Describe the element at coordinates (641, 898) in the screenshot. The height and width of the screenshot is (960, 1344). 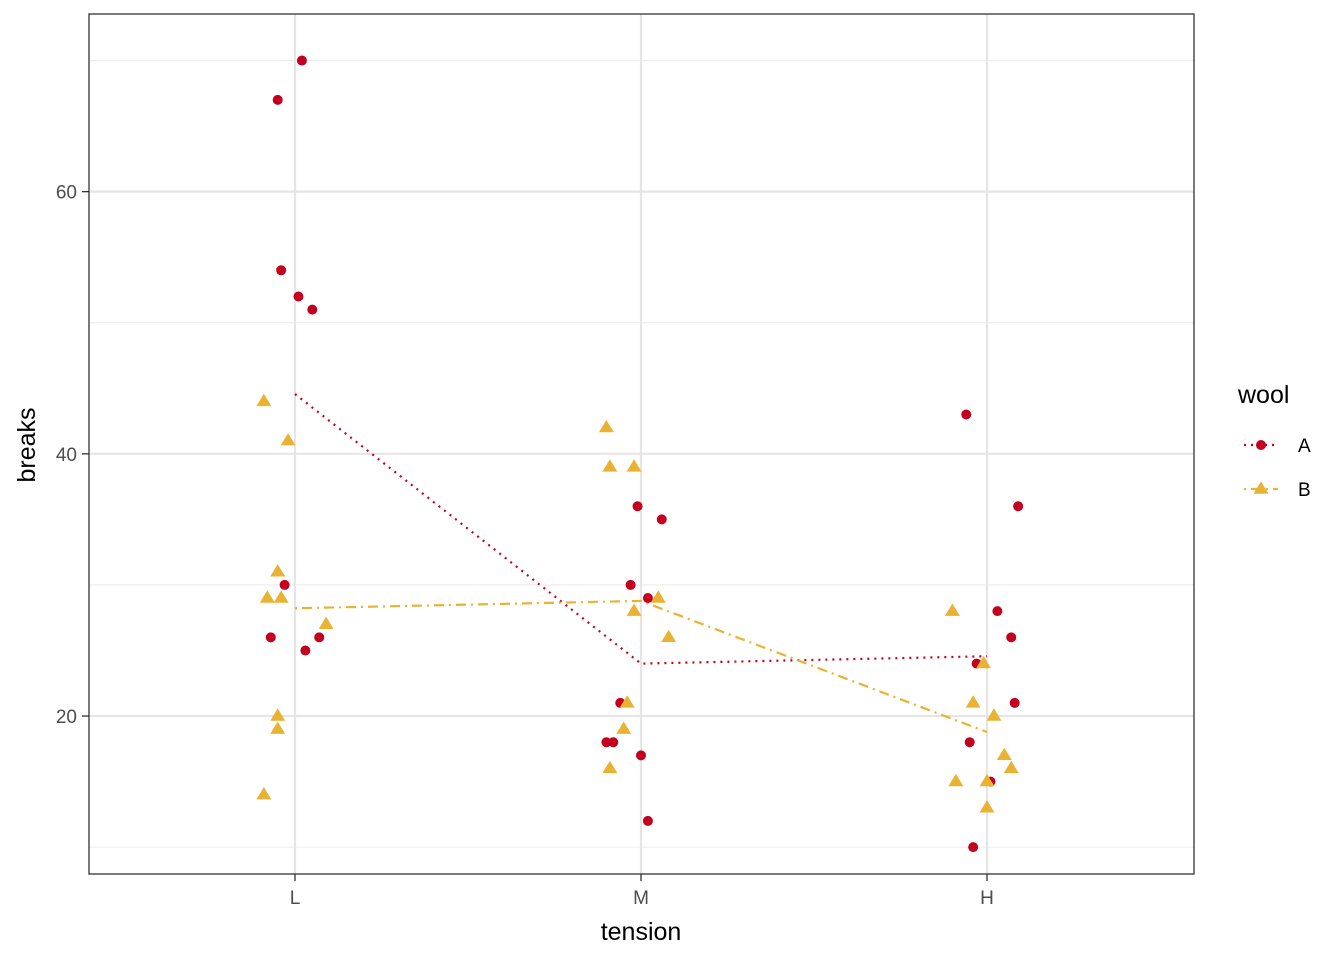
I see `x-tick-label: M` at that location.